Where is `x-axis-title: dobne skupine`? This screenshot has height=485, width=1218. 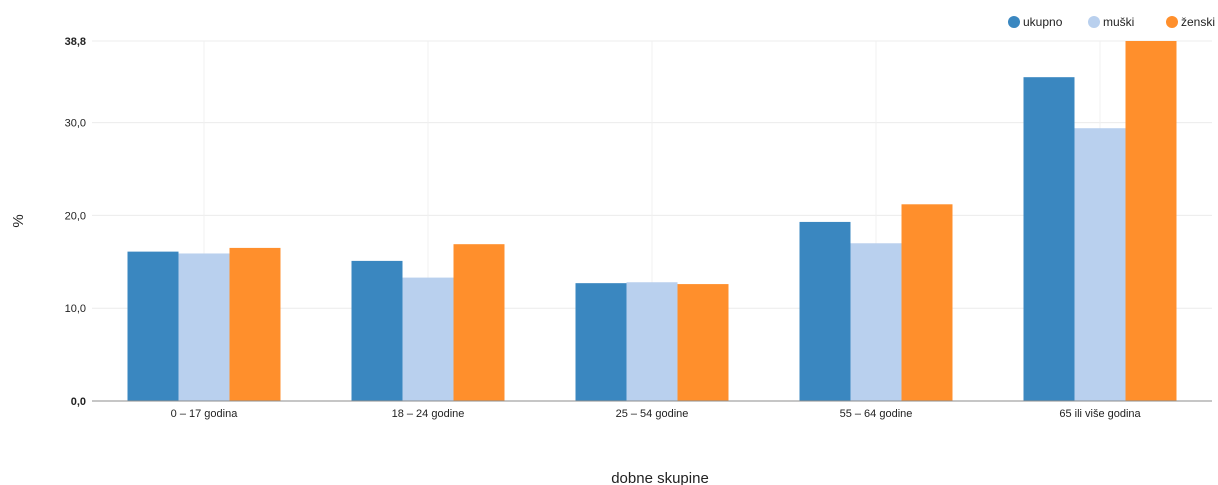 x-axis-title: dobne skupine is located at coordinates (660, 477).